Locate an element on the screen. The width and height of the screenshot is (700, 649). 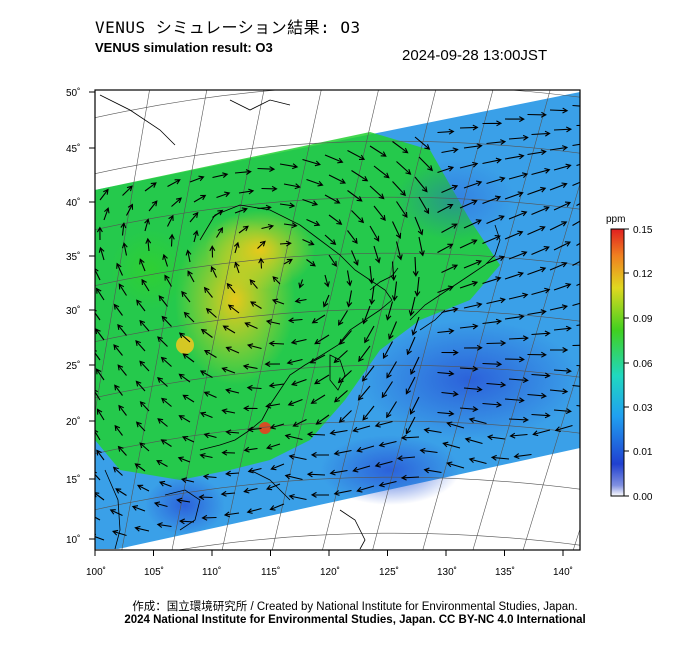
colorbar-tick-label: 0.15 is located at coordinates (643, 230).